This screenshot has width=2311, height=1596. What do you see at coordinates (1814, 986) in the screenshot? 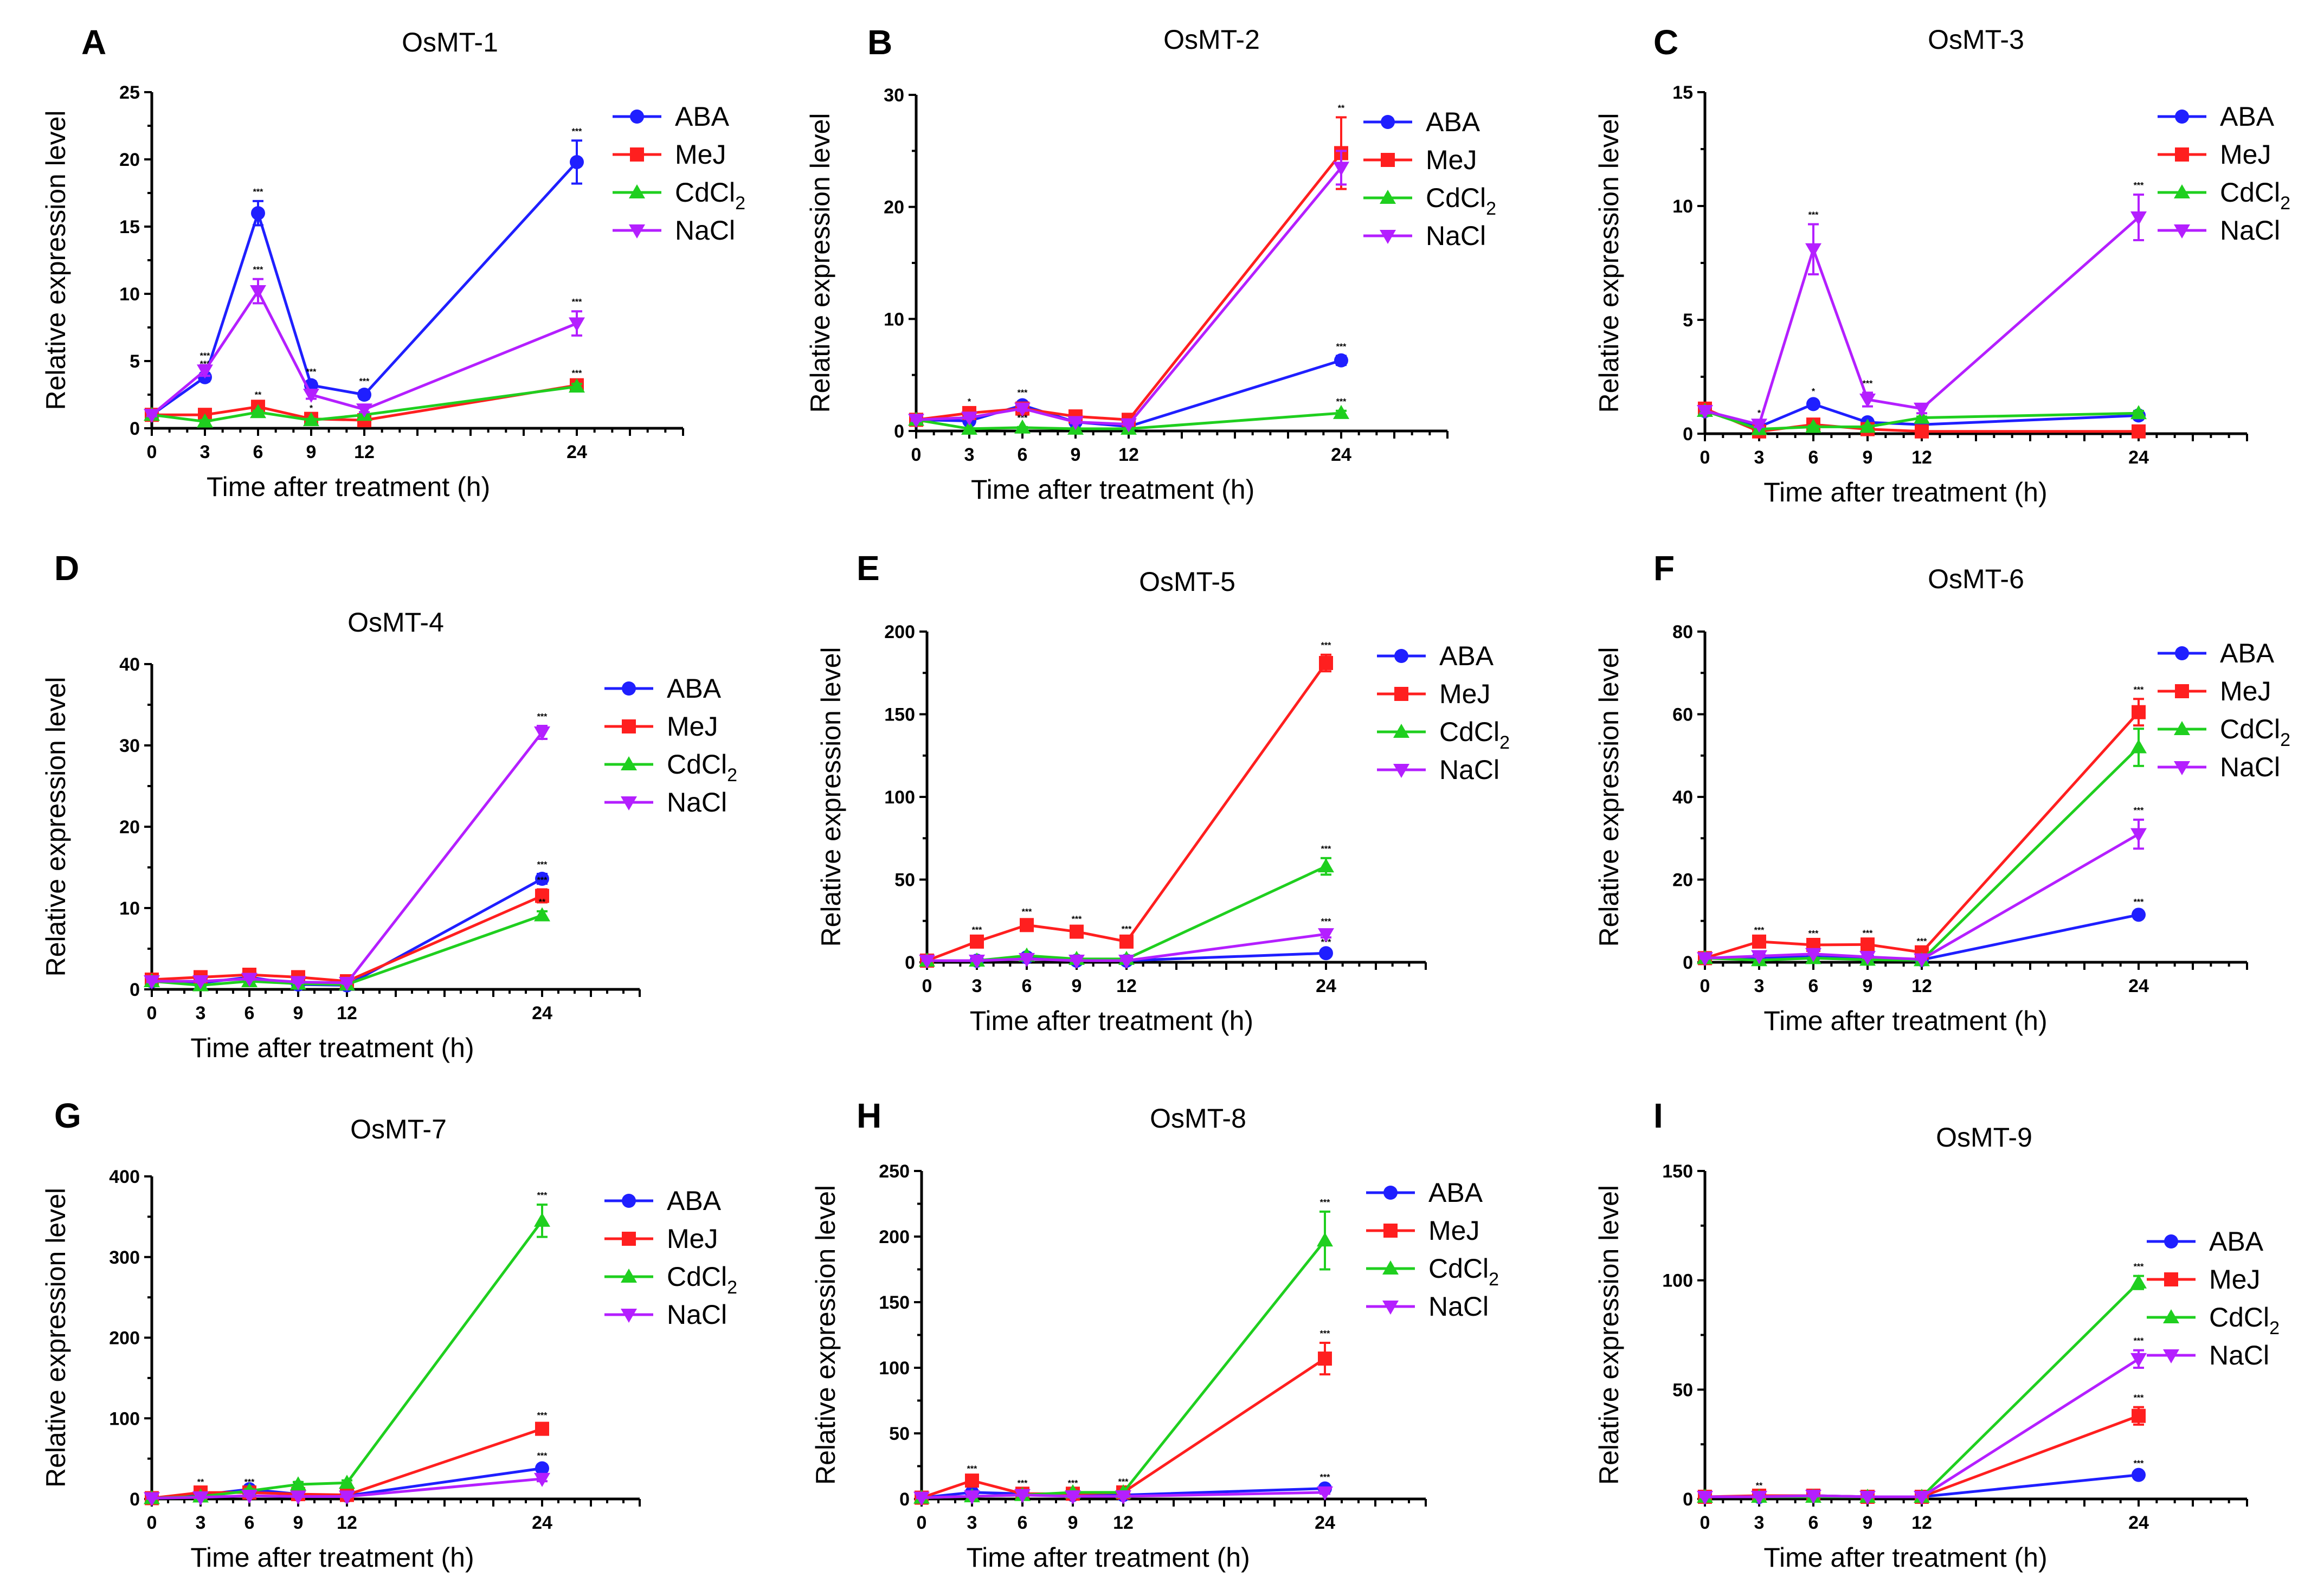
I see `x-tick-label: 6` at bounding box center [1814, 986].